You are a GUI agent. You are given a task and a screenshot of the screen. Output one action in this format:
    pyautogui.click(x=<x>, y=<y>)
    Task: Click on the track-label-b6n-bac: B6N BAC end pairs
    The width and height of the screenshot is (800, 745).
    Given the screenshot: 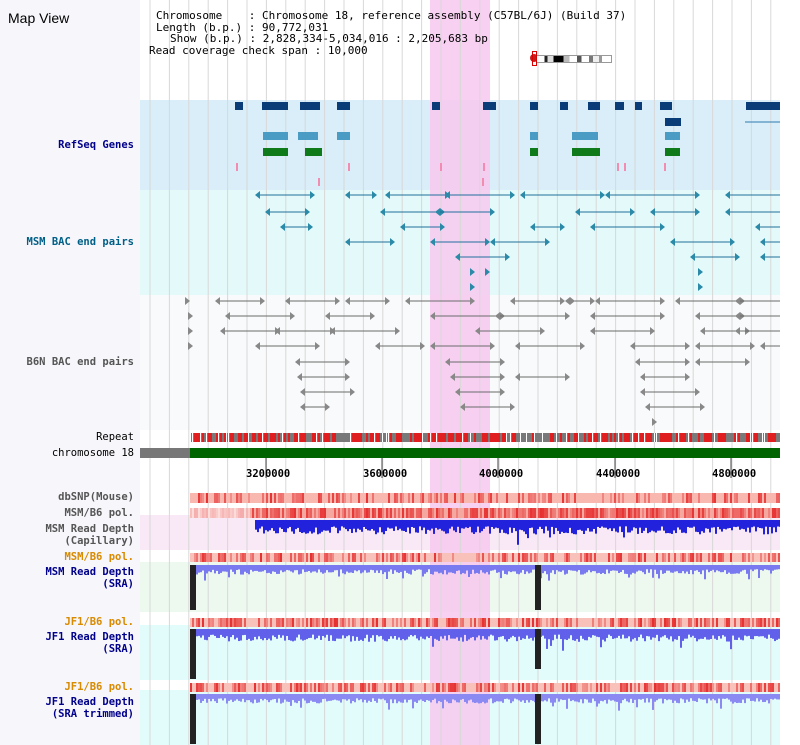 What is the action you would take?
    pyautogui.click(x=80, y=362)
    